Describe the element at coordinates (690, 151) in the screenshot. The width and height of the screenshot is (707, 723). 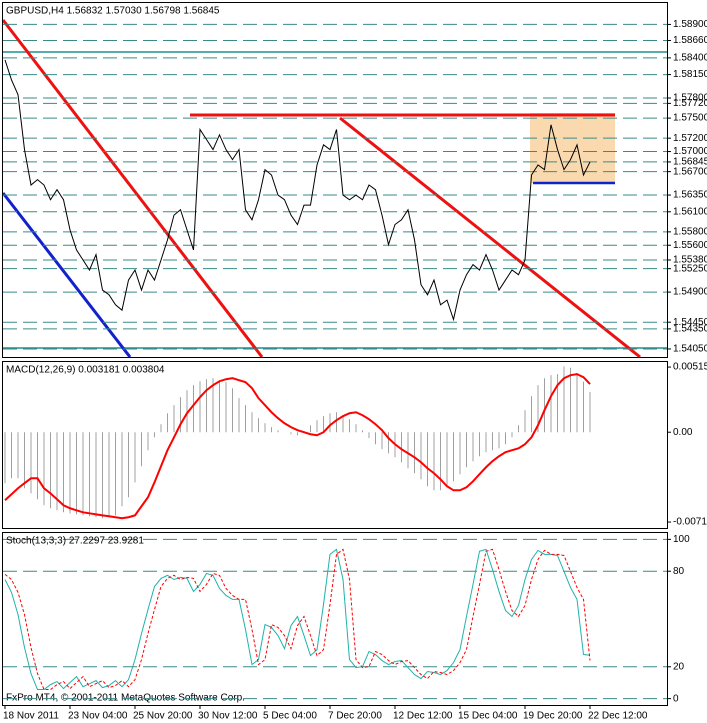
I see `y-tick-label: 1.57000` at that location.